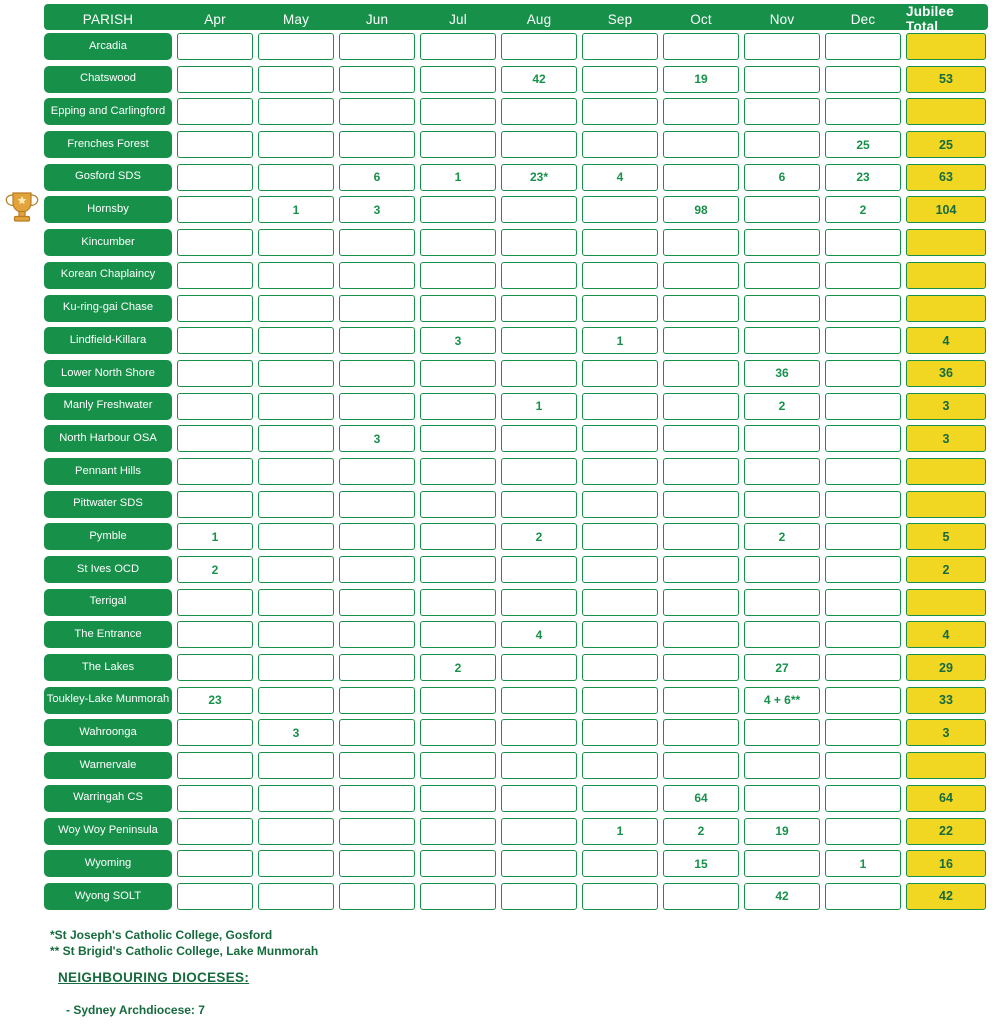  I want to click on month-value-cell: 3, so click(377, 210).